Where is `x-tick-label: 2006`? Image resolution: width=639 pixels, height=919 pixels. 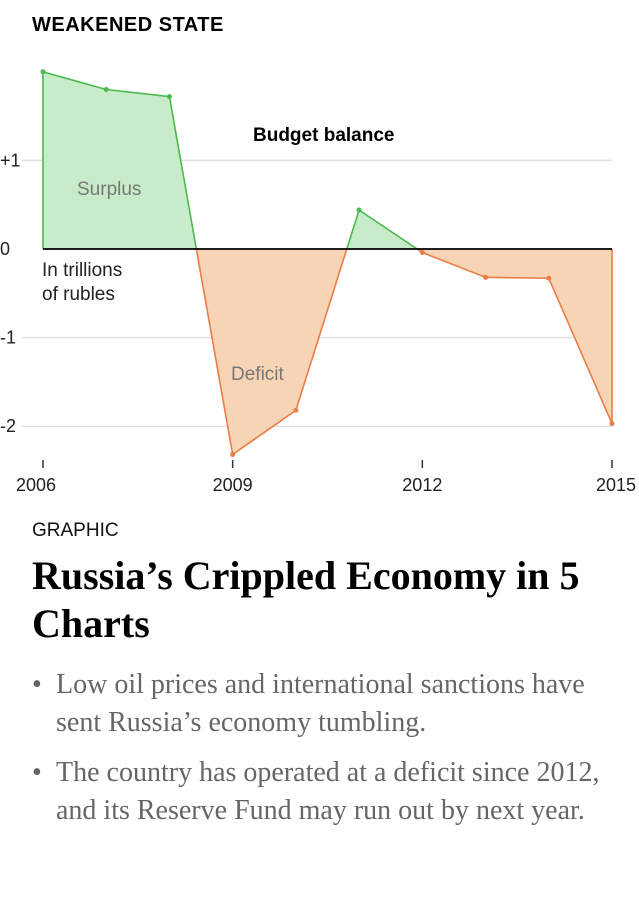
x-tick-label: 2006 is located at coordinates (36, 485).